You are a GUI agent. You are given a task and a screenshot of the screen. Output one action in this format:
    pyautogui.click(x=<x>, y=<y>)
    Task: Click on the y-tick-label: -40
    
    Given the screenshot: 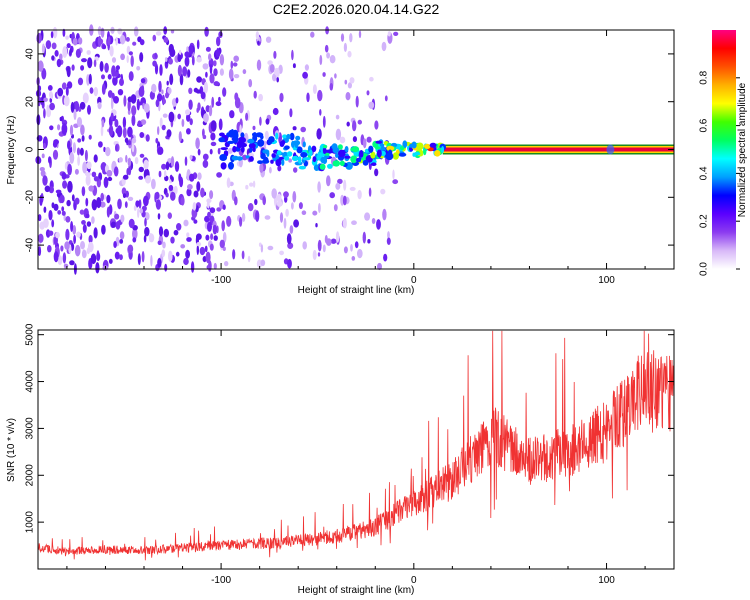 What is the action you would take?
    pyautogui.click(x=30, y=244)
    